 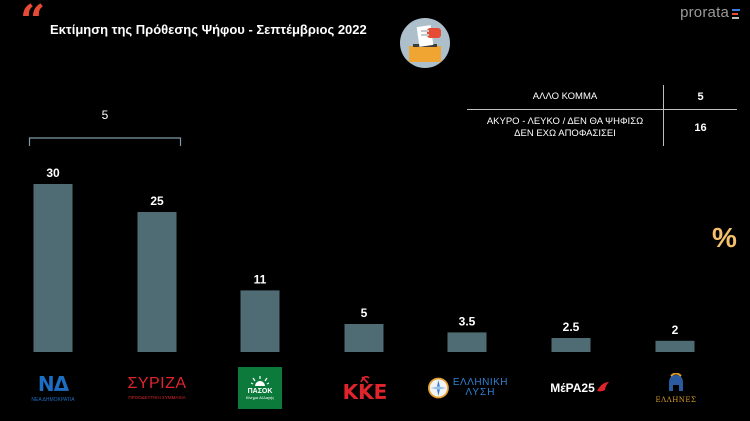 I want to click on side-table-row: ΑΛΛΟ ΚΟΜΜΑ 5, so click(x=602, y=97).